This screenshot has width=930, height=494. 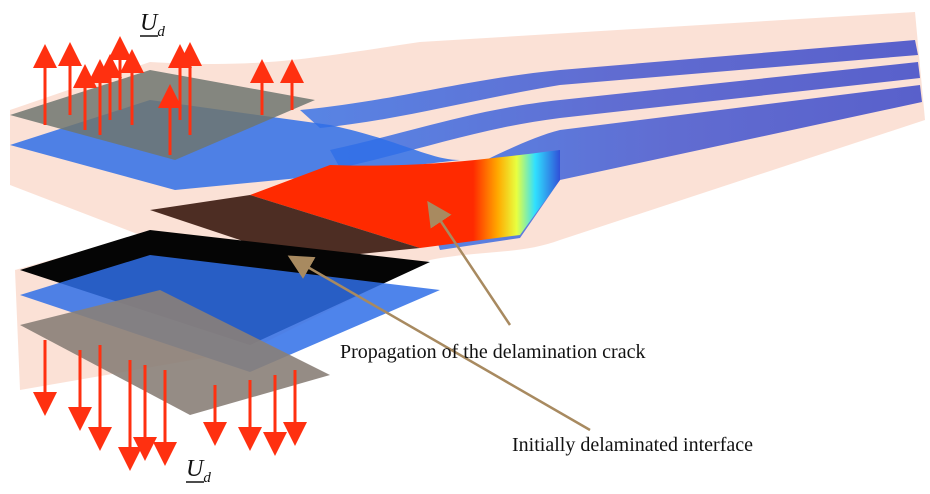 I want to click on crack-front, so click(x=405, y=199).